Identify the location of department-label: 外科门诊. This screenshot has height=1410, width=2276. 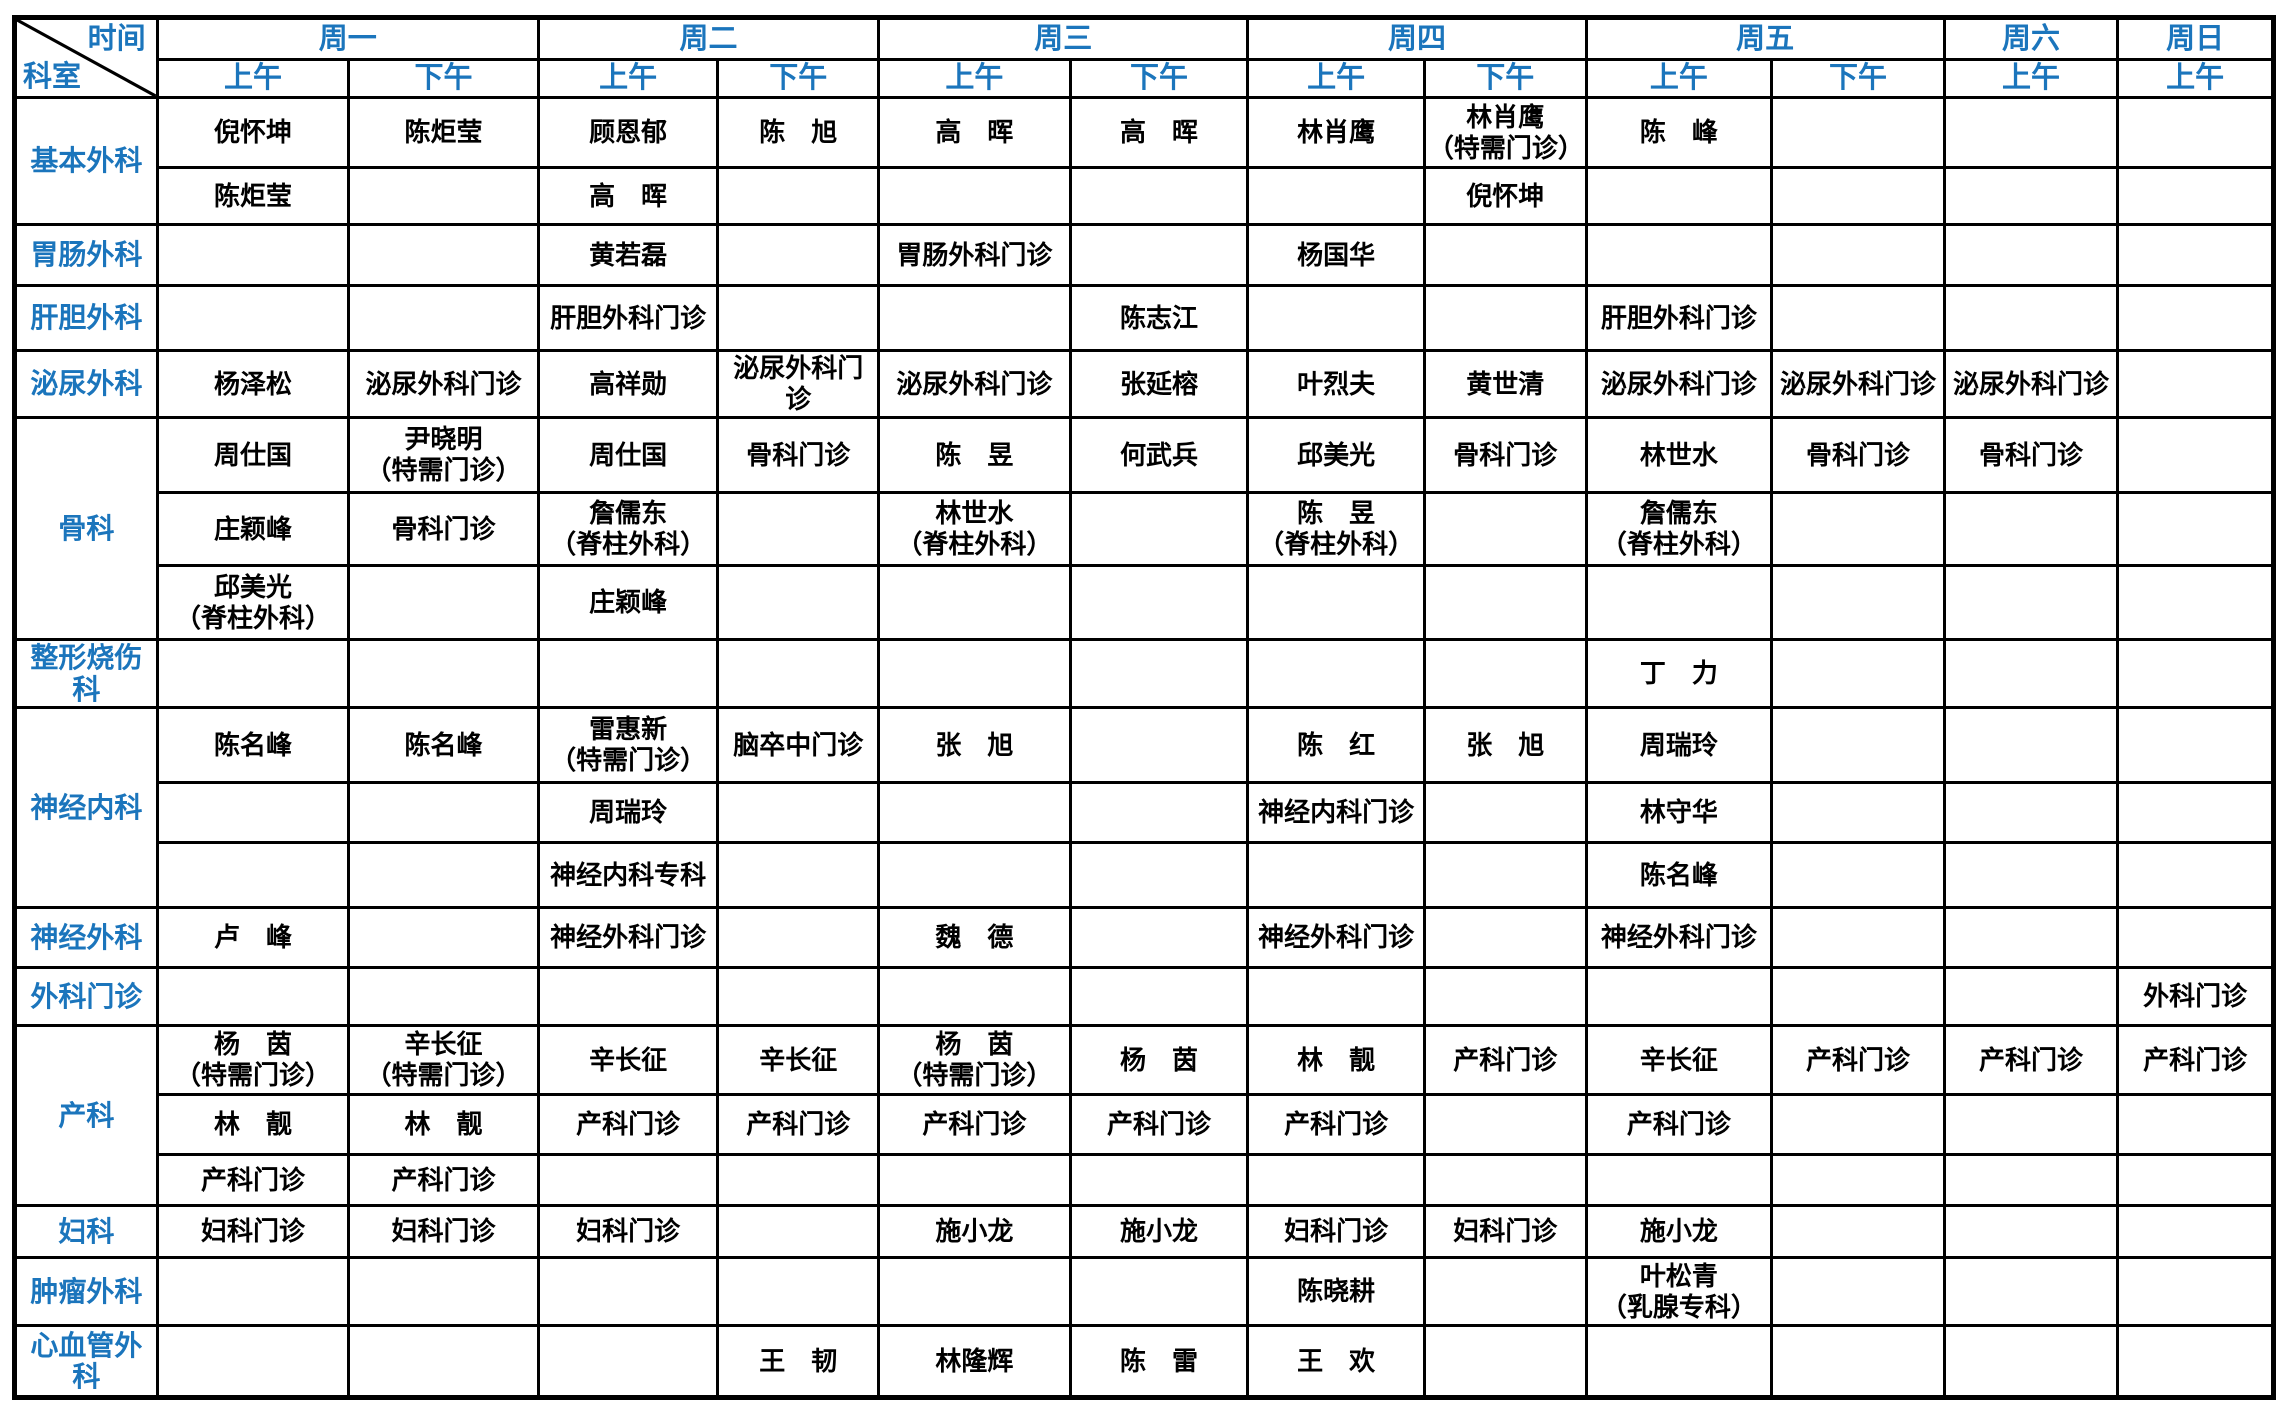
(86, 996).